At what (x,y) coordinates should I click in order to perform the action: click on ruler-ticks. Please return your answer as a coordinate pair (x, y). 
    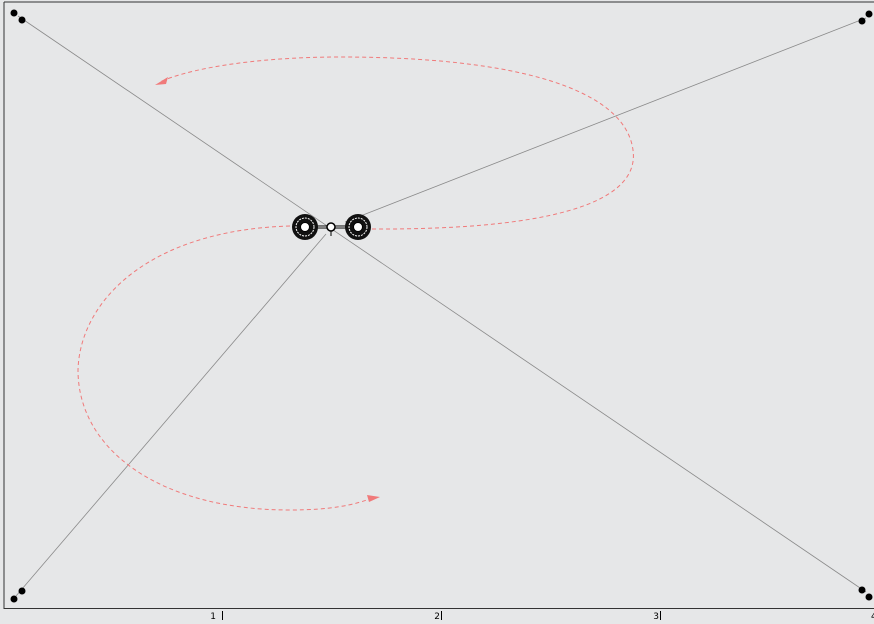
    Looking at the image, I should click on (441, 615).